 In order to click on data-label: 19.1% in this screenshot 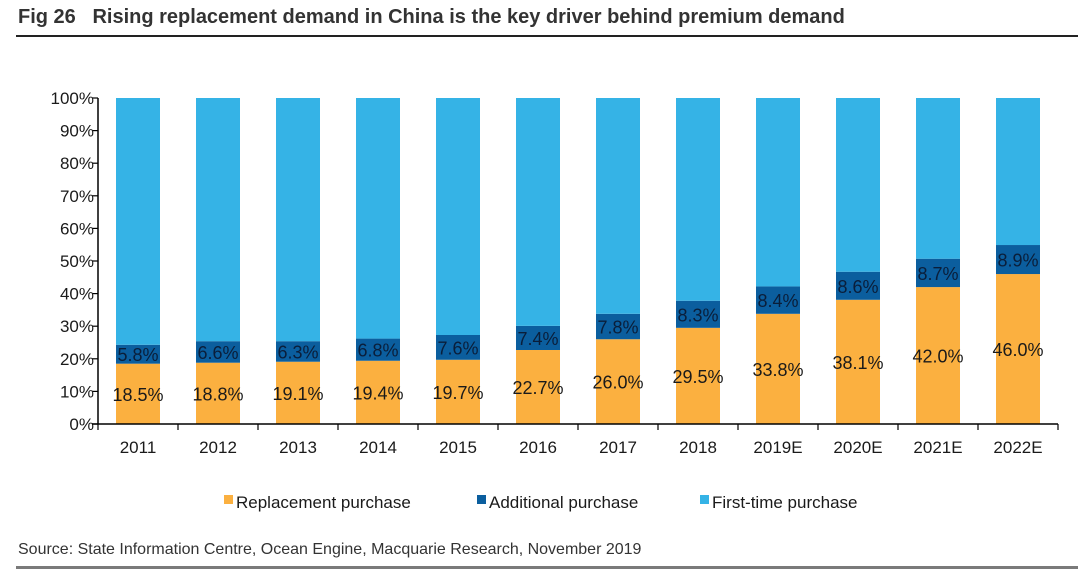, I will do `click(297, 394)`.